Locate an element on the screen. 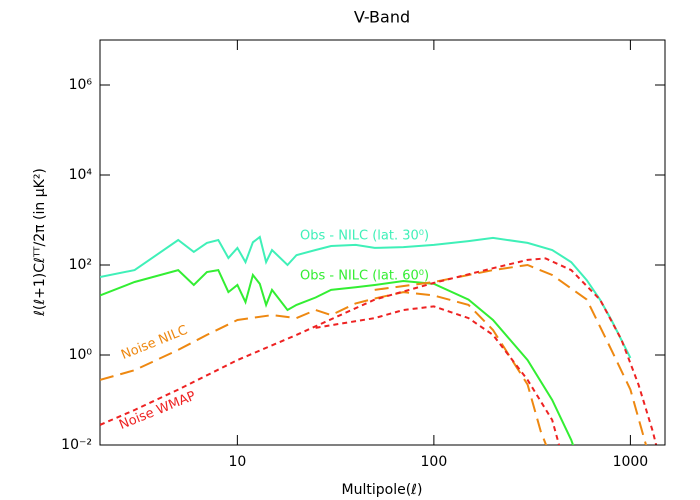 The height and width of the screenshot is (500, 700). series-annotation: Obs - NILC (lat. 60⁰) is located at coordinates (364, 276).